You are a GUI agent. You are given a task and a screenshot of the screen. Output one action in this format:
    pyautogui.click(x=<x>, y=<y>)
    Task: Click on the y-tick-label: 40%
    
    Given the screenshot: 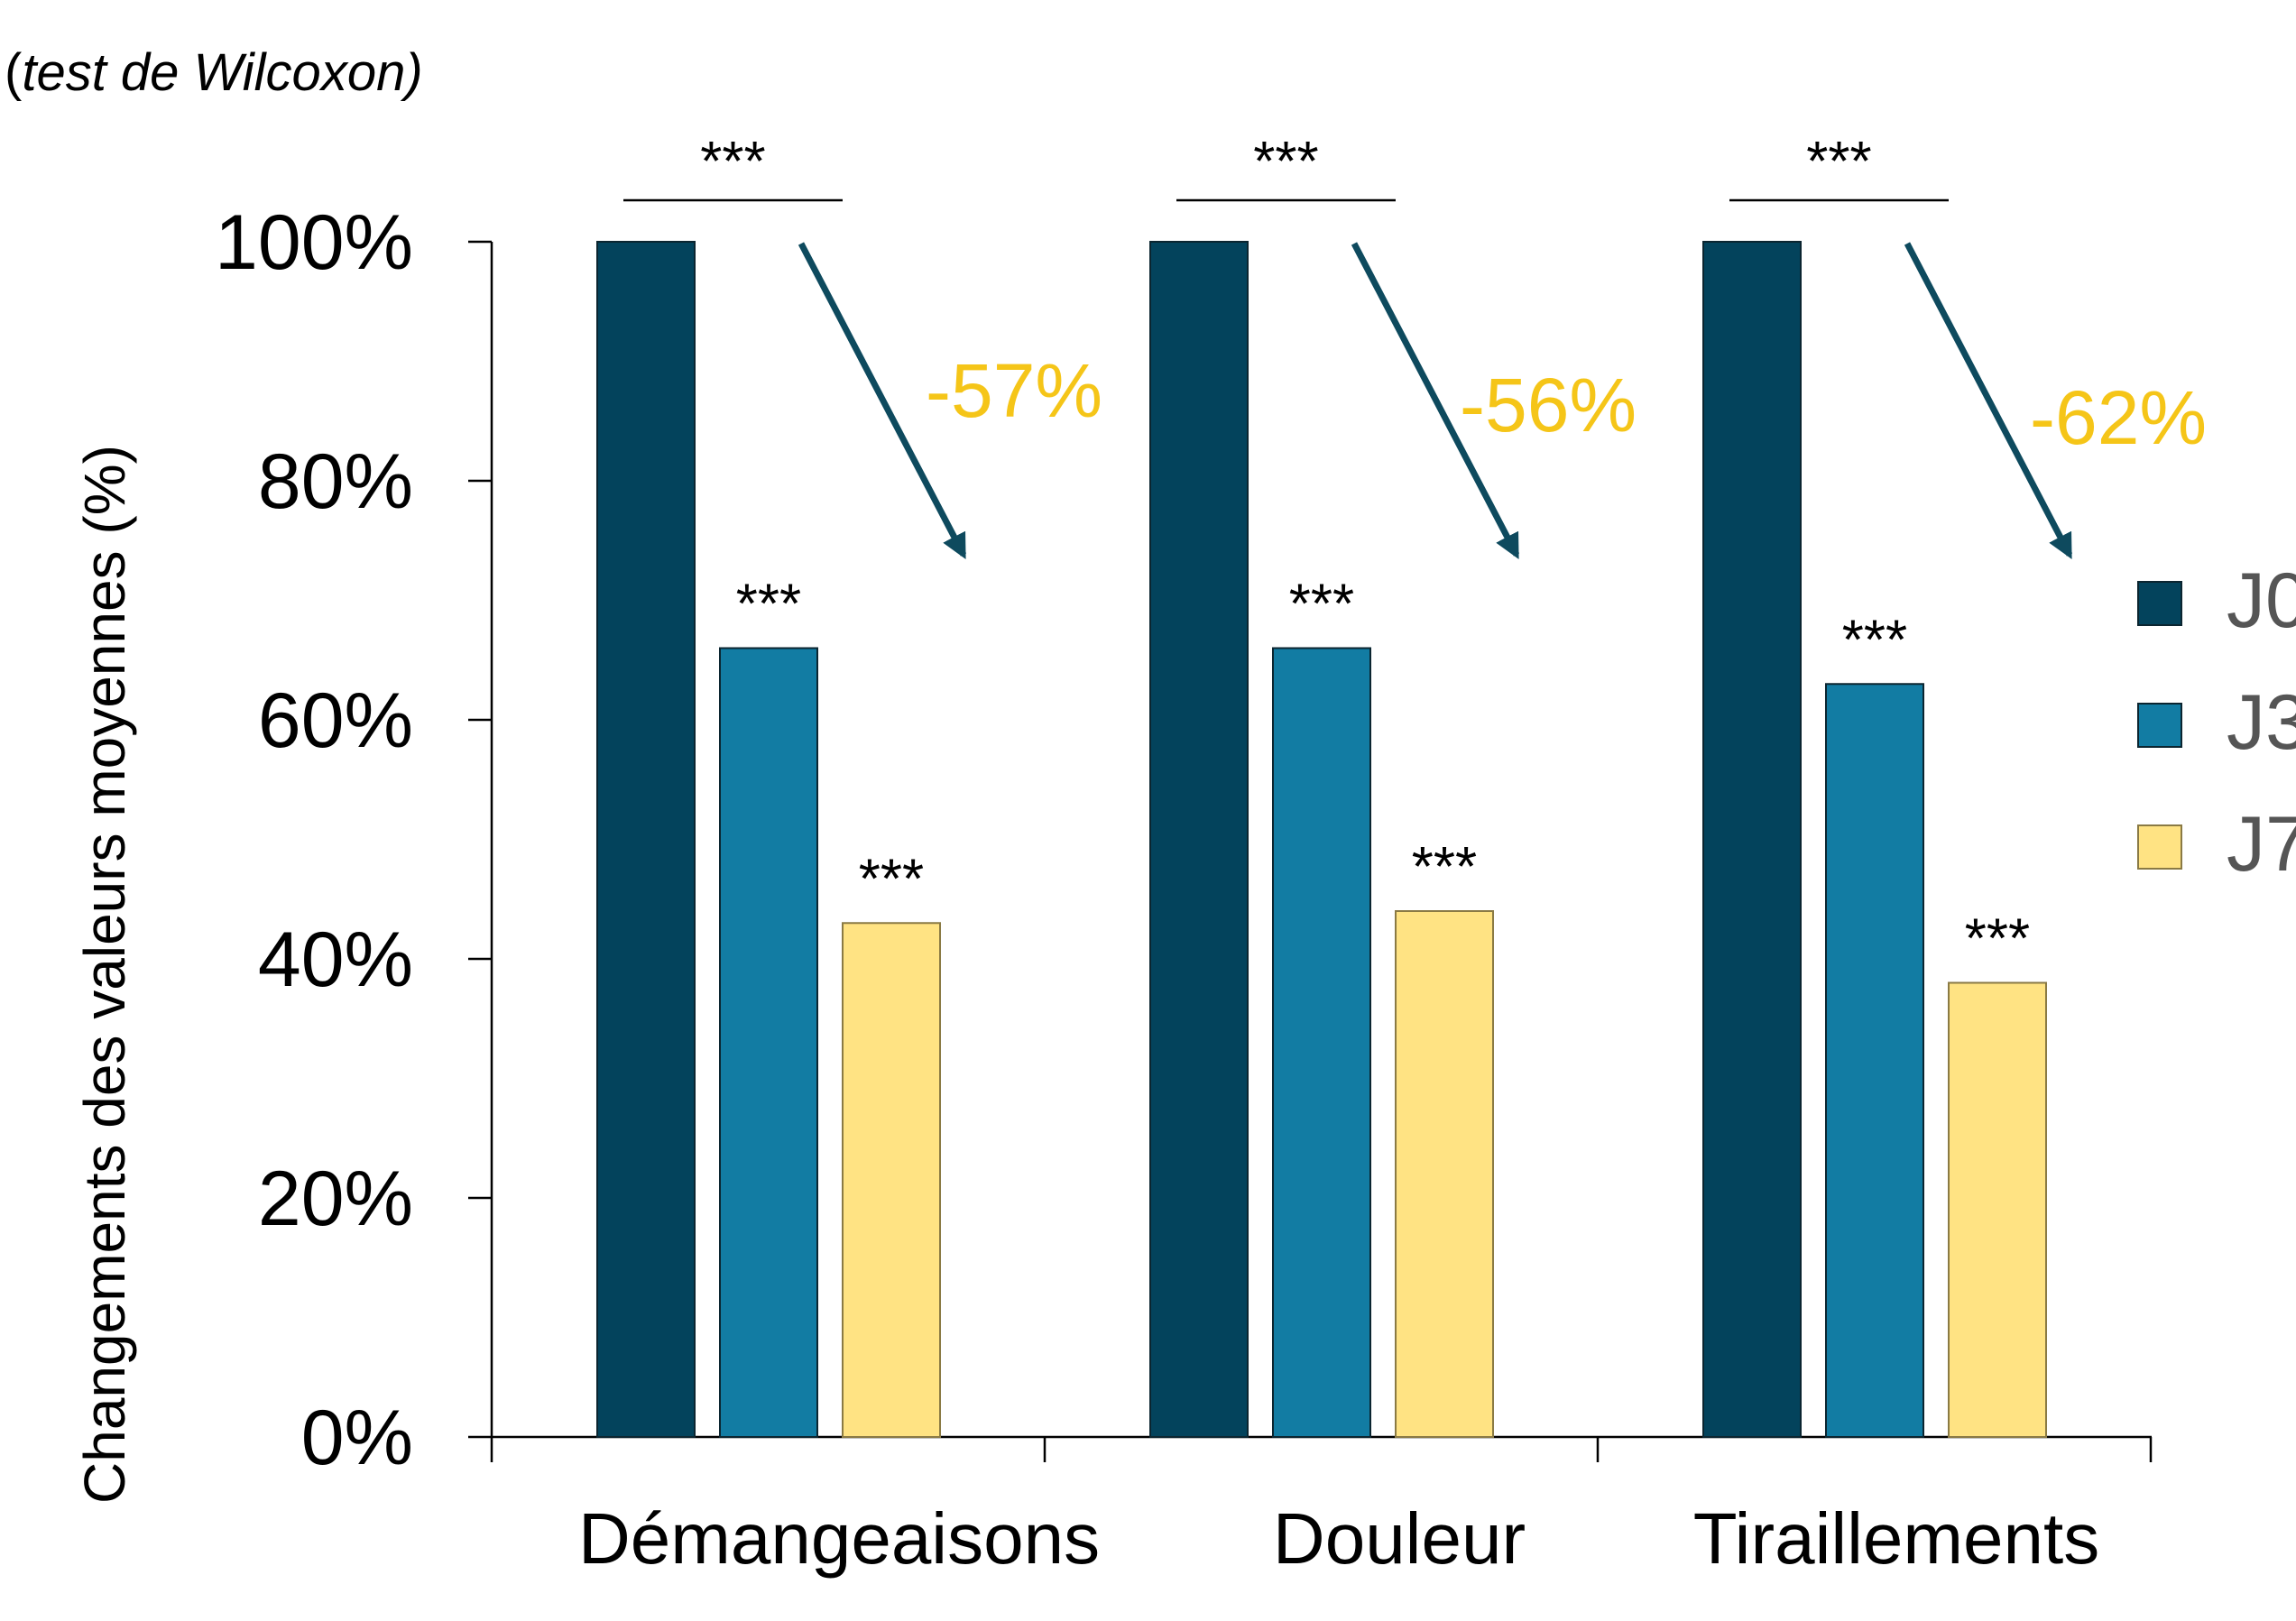 What is the action you would take?
    pyautogui.click(x=335, y=959)
    